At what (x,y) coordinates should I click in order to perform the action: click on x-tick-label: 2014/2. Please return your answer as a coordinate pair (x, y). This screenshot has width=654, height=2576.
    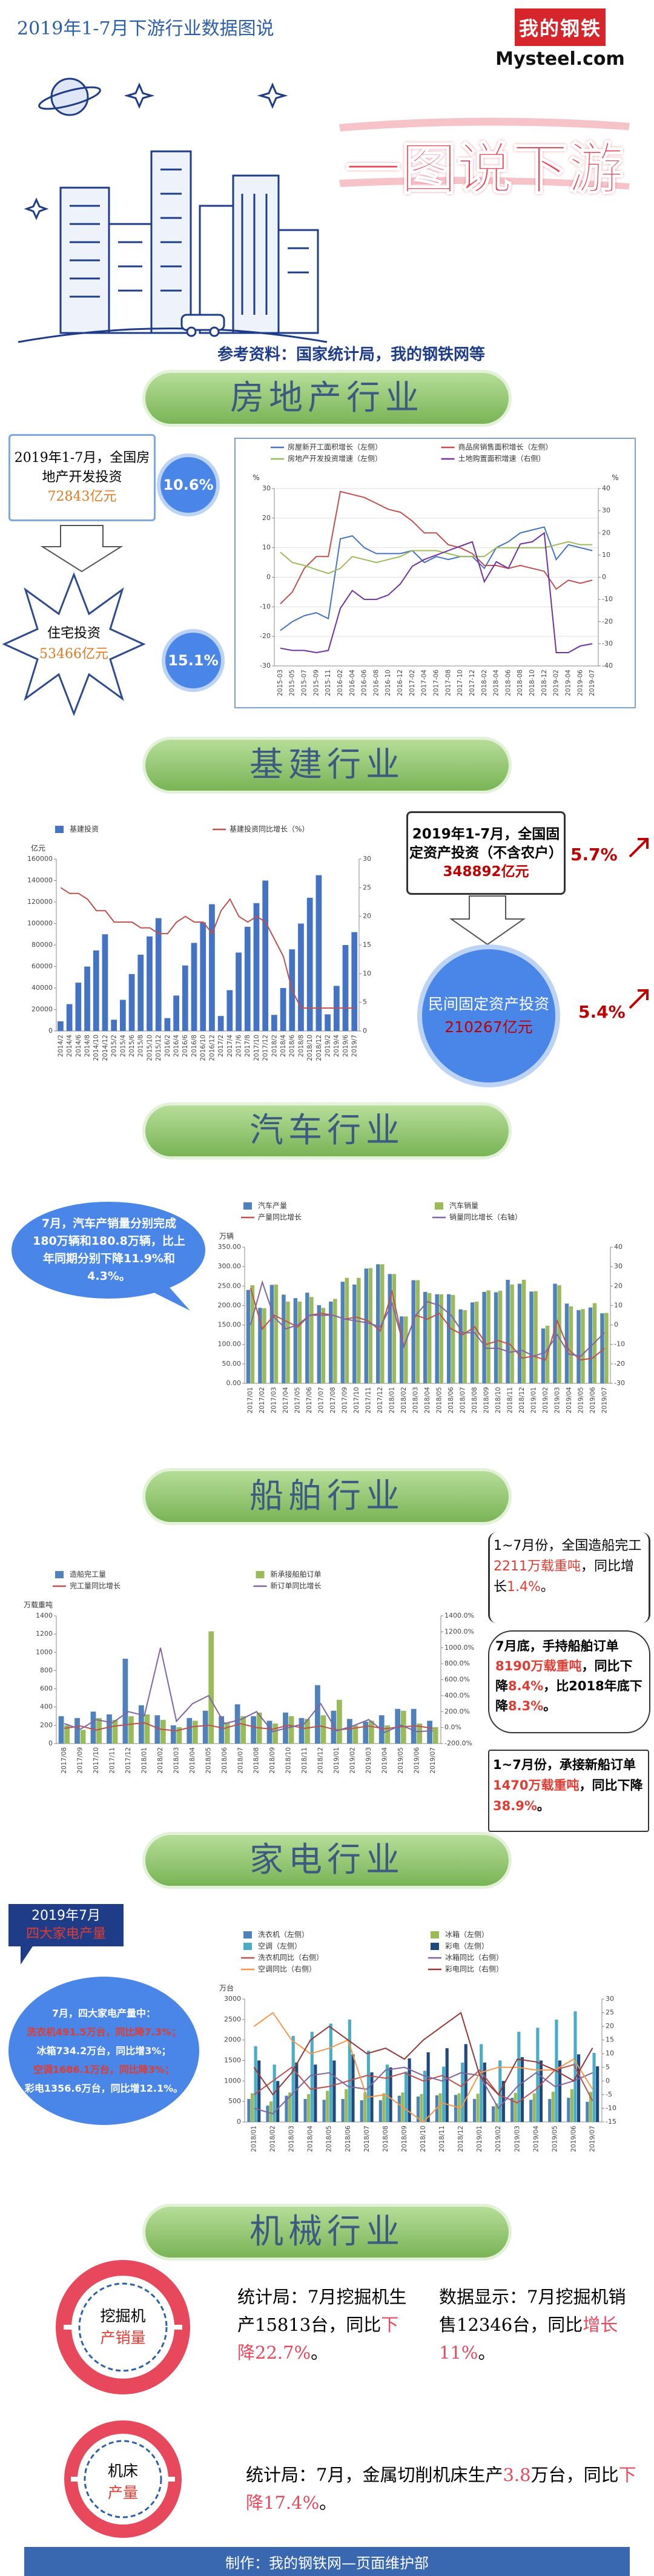
    Looking at the image, I should click on (60, 1046).